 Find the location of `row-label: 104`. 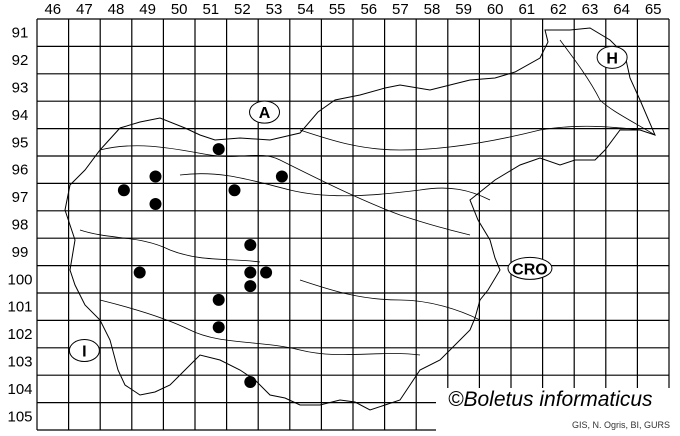

row-label: 104 is located at coordinates (19, 389).